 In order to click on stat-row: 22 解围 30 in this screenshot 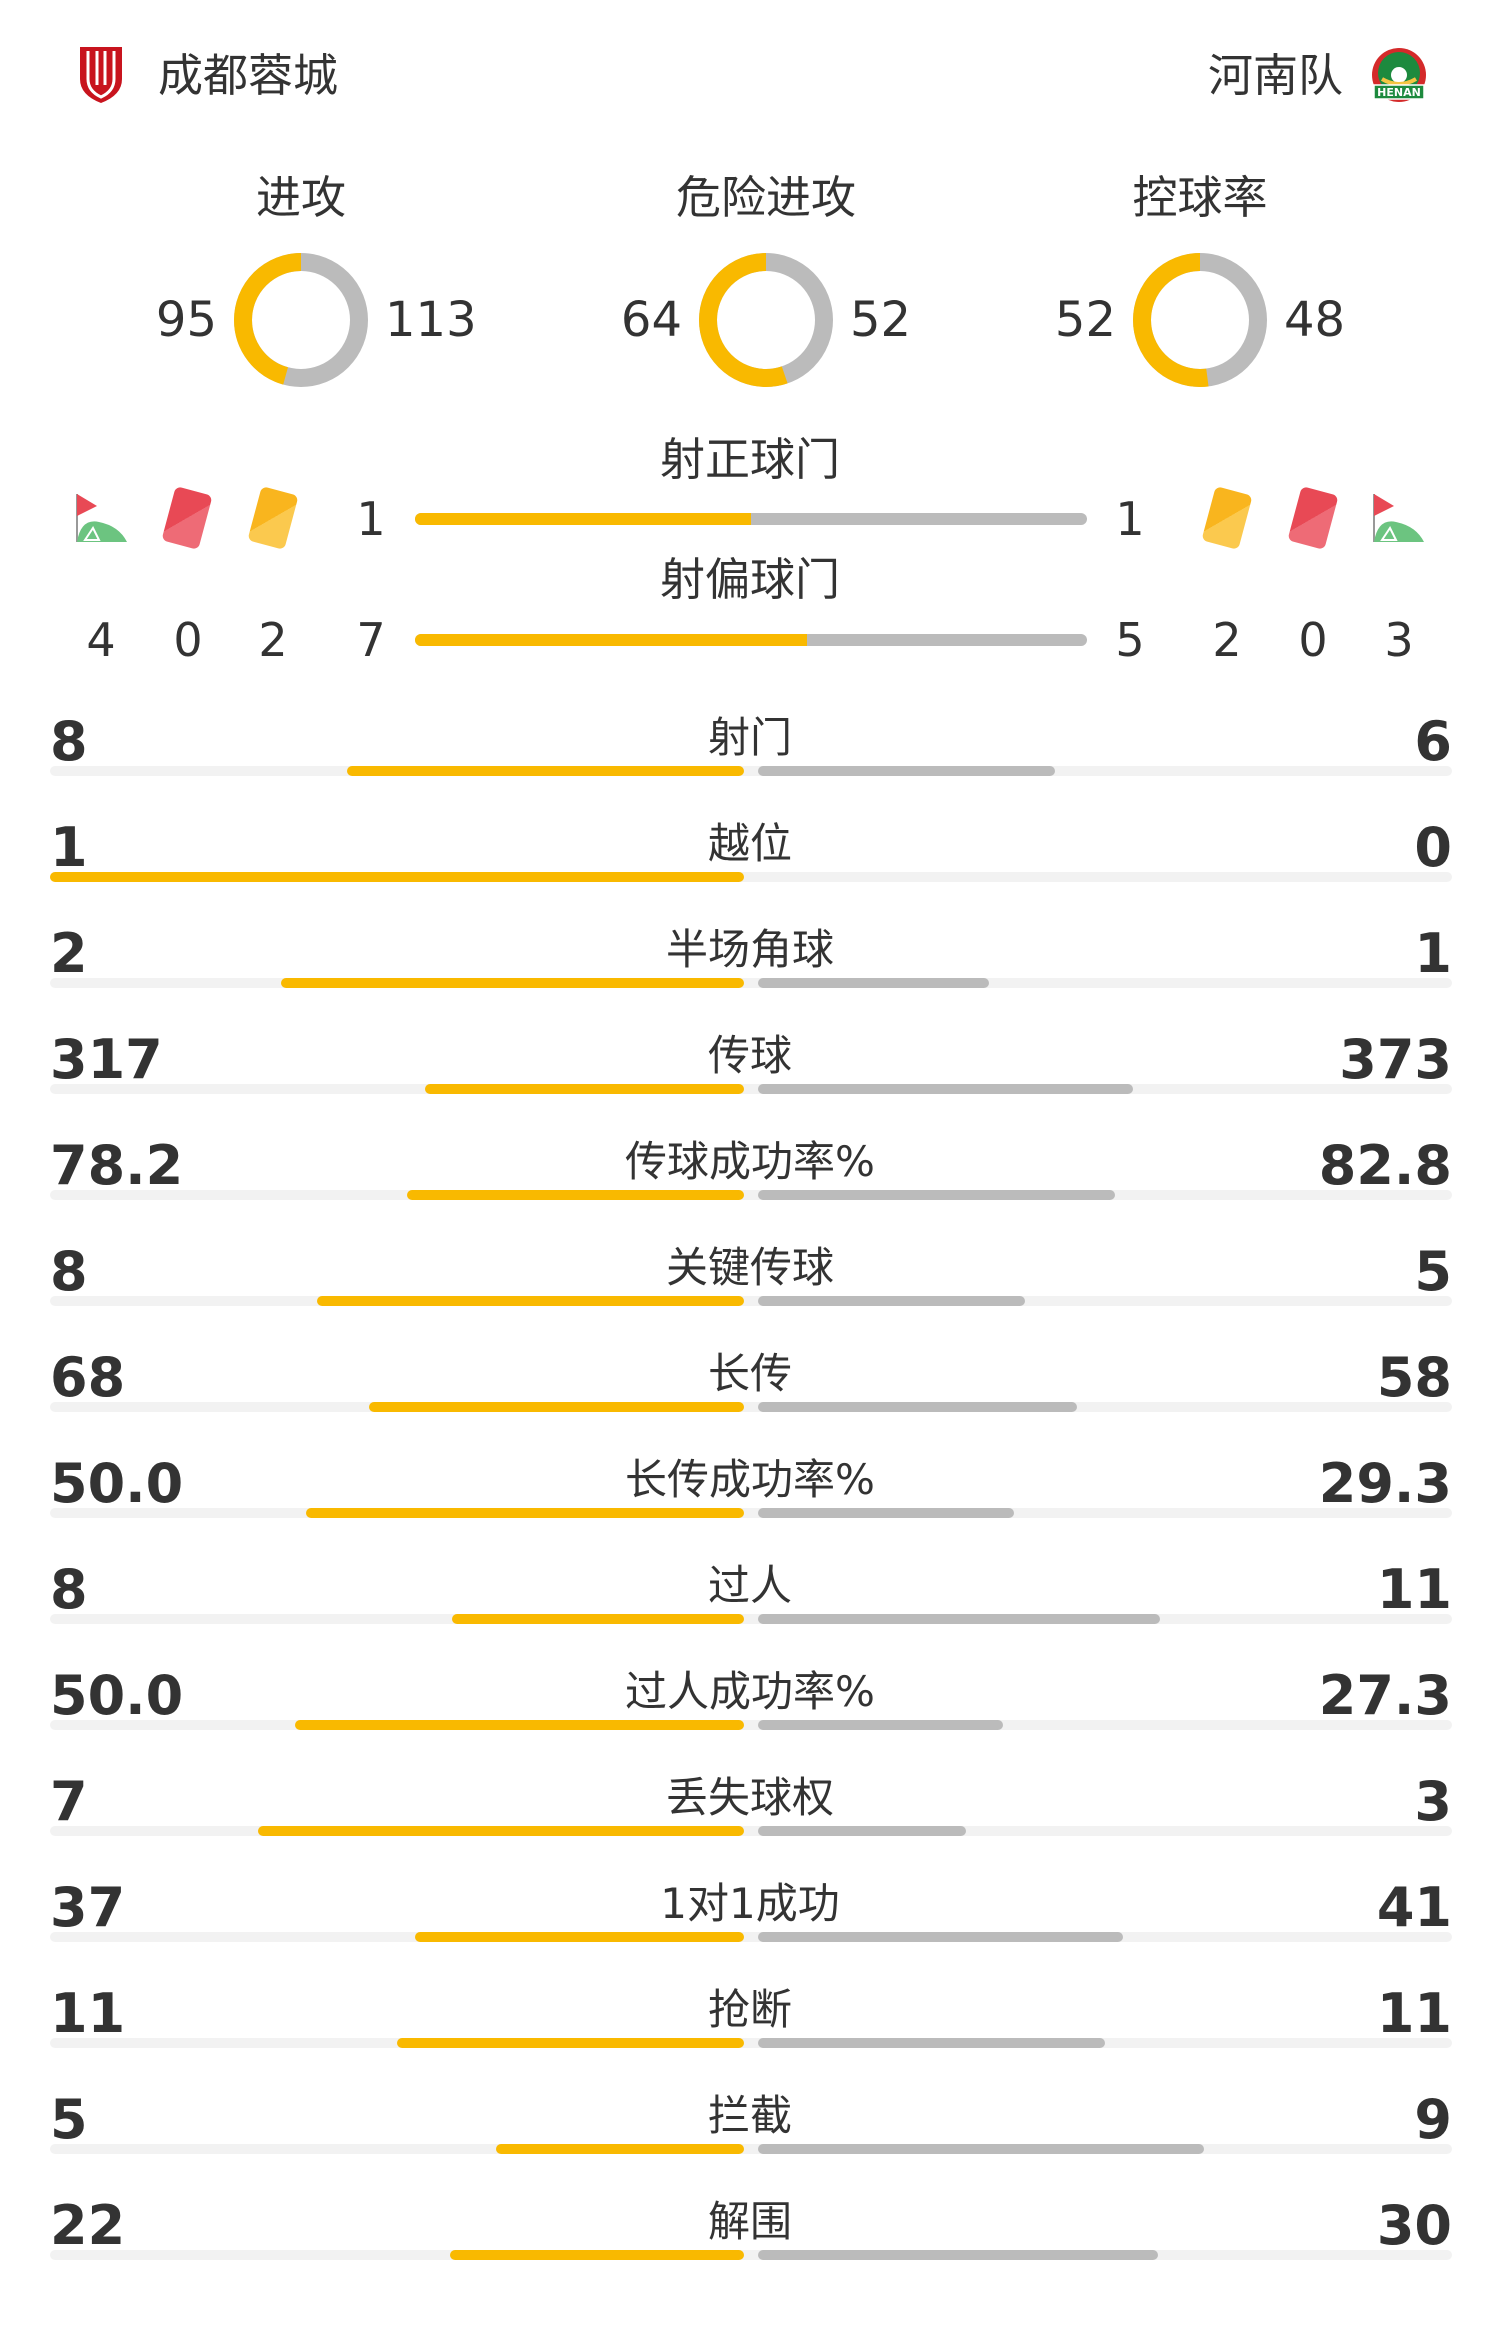, I will do `click(750, 2244)`.